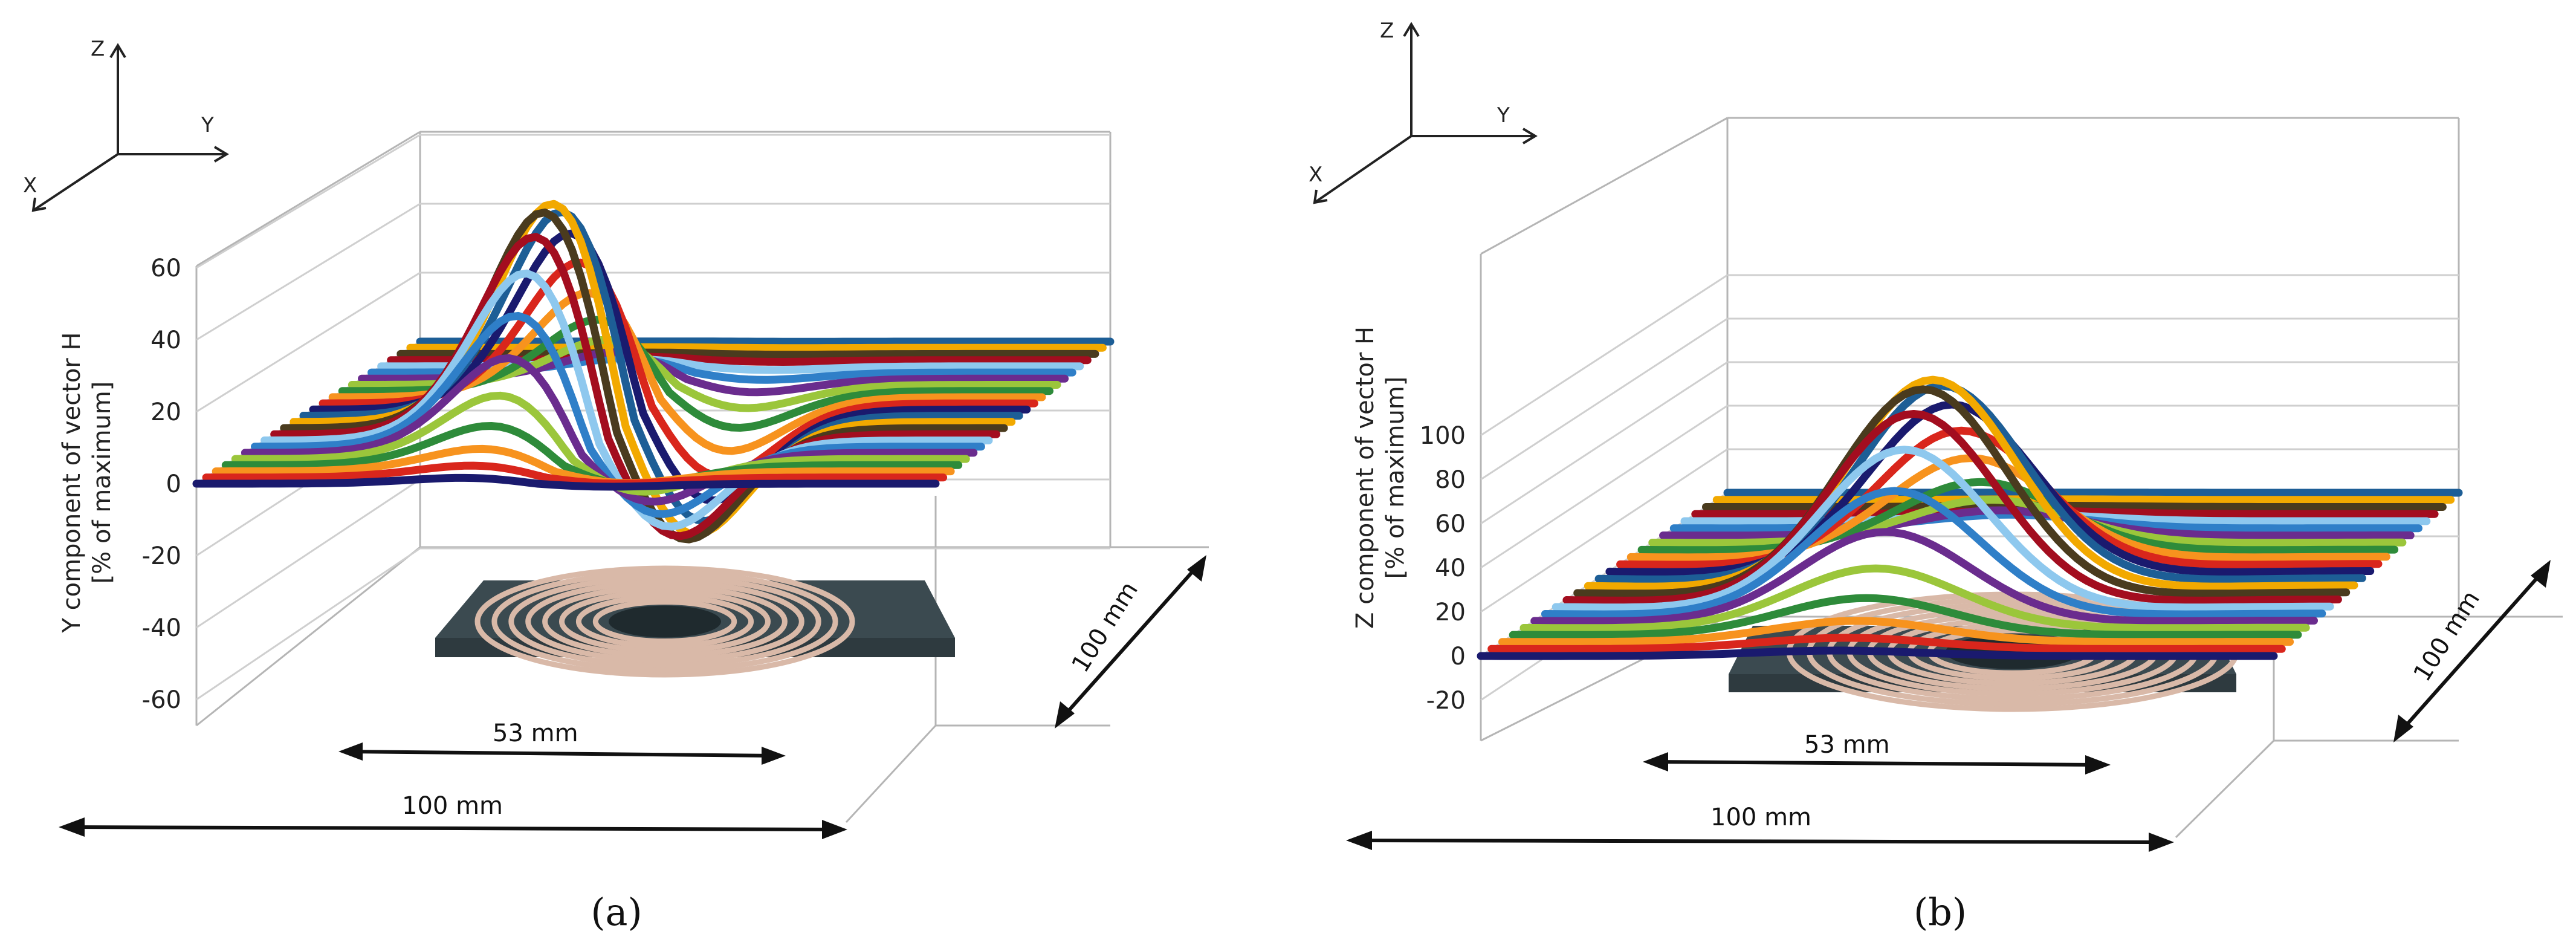  What do you see at coordinates (30, 186) in the screenshot?
I see `x-axis-label-a: X` at bounding box center [30, 186].